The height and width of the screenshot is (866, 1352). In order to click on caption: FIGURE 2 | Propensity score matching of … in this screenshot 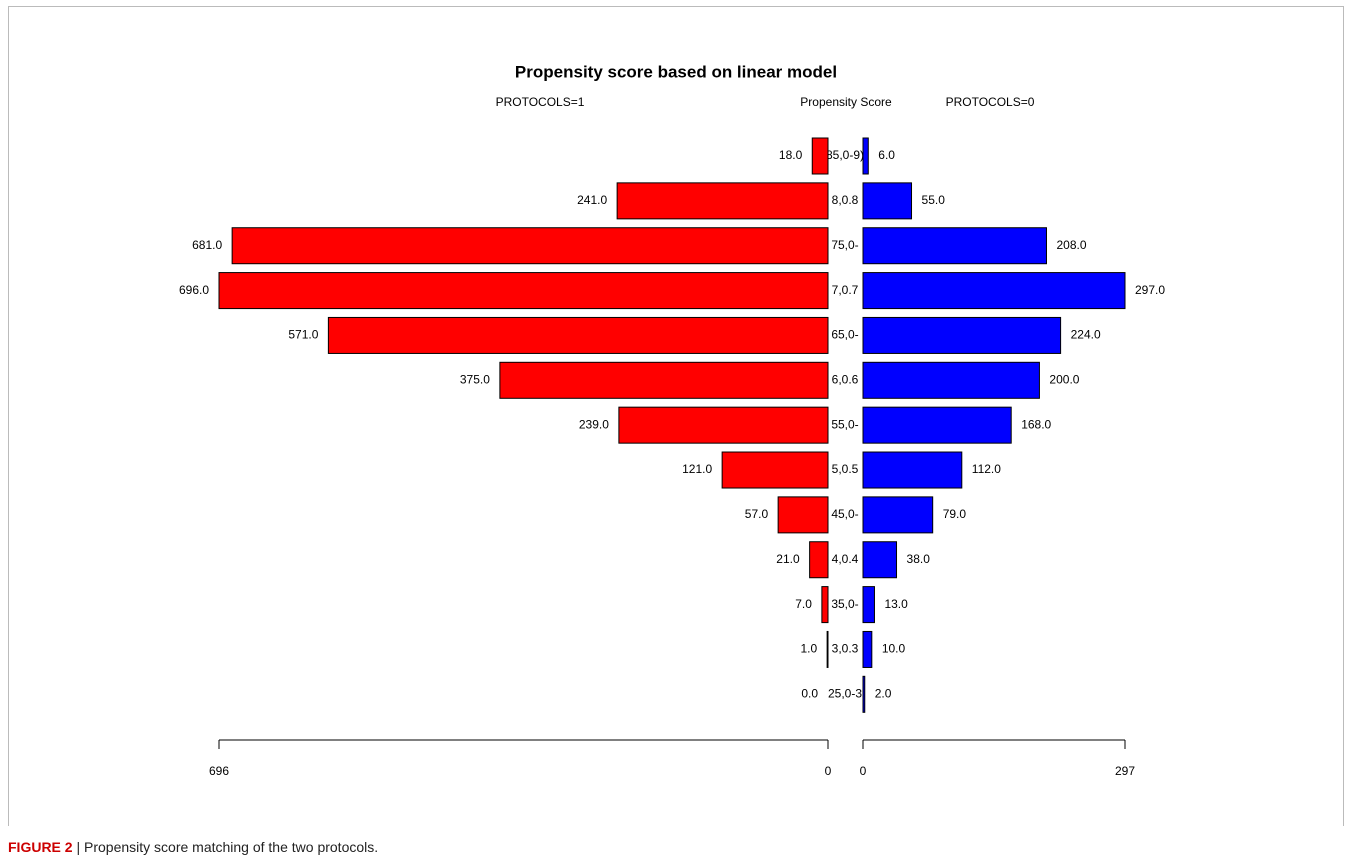, I will do `click(193, 847)`.